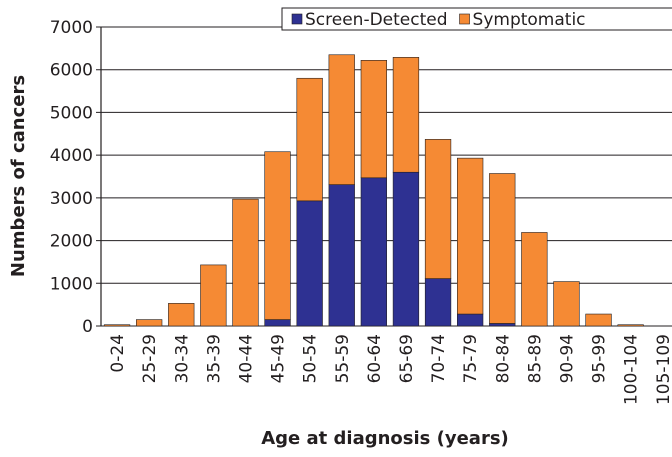 This screenshot has width=672, height=457. What do you see at coordinates (246, 358) in the screenshot?
I see `x-tick-label: 40-44` at bounding box center [246, 358].